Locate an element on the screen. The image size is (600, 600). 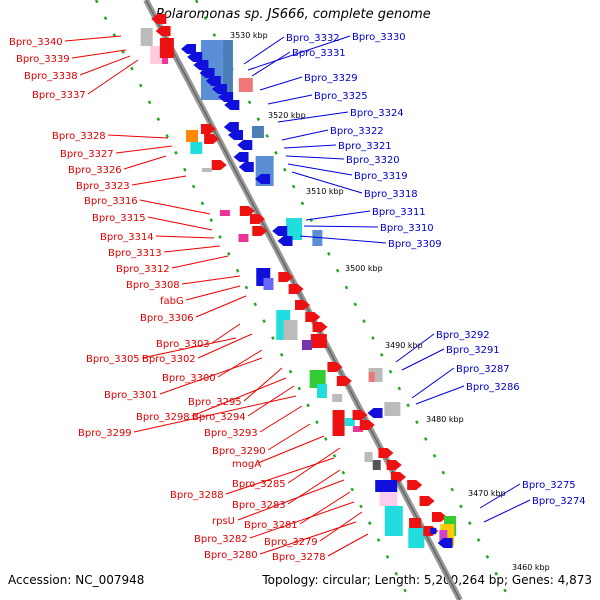
gene-label-left: Bpro_3337 is located at coordinates (59, 95).